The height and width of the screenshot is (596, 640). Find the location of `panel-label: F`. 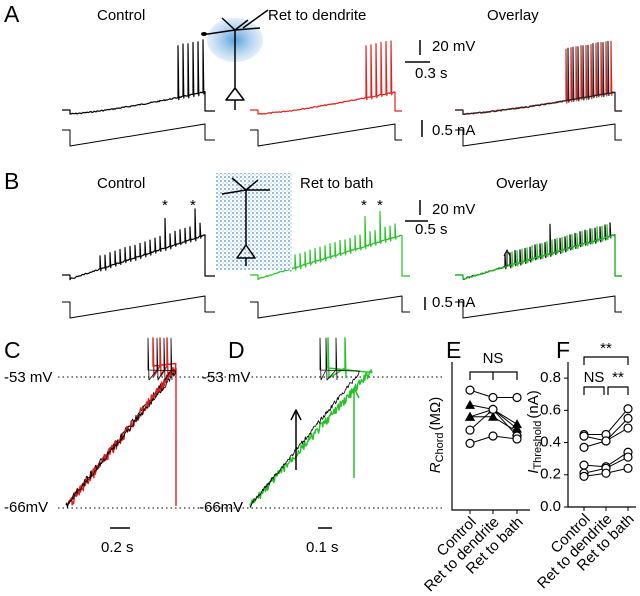

panel-label: F is located at coordinates (563, 350).